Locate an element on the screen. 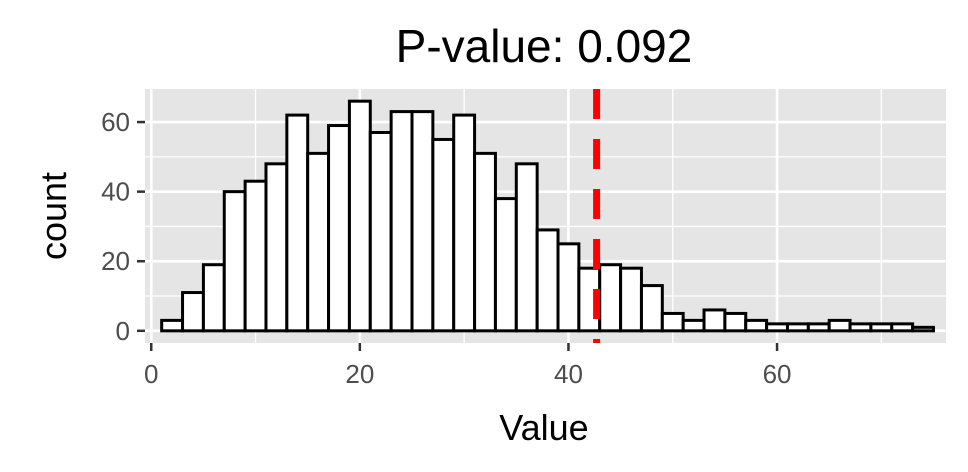  x-tick-label: 40 is located at coordinates (568, 374).